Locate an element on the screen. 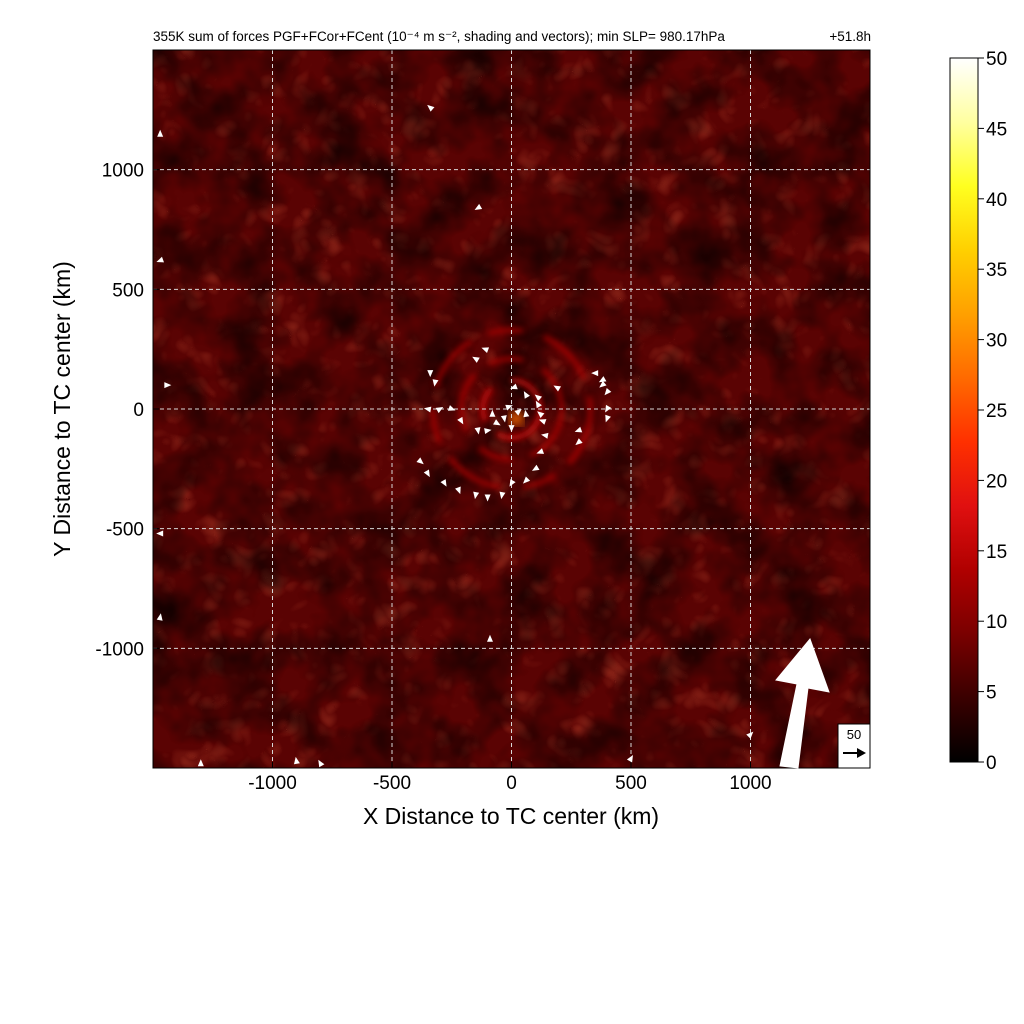  colorbar-tick-label: 45 is located at coordinates (996, 129).